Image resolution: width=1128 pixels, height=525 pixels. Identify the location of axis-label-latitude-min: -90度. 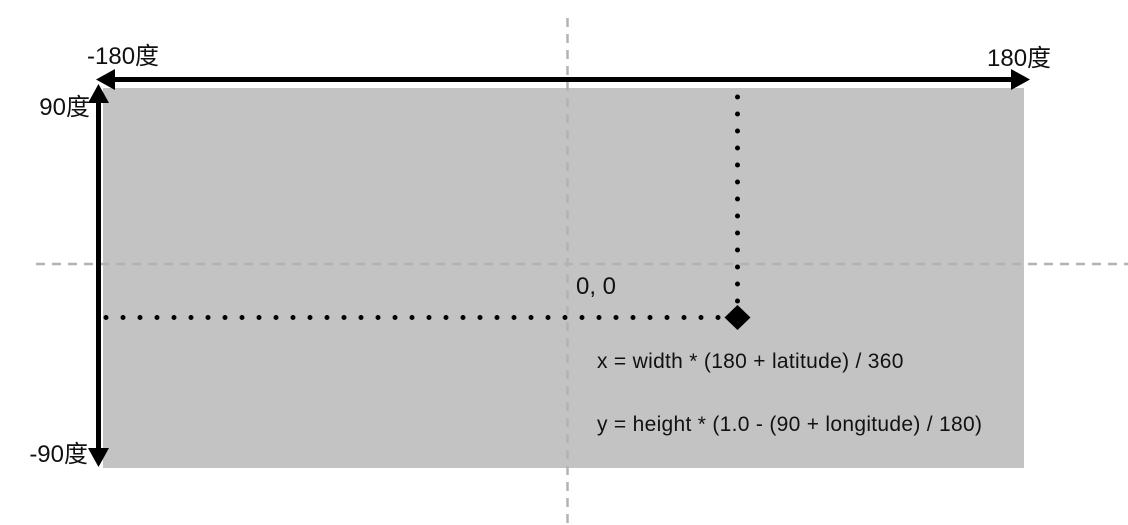
(58, 454).